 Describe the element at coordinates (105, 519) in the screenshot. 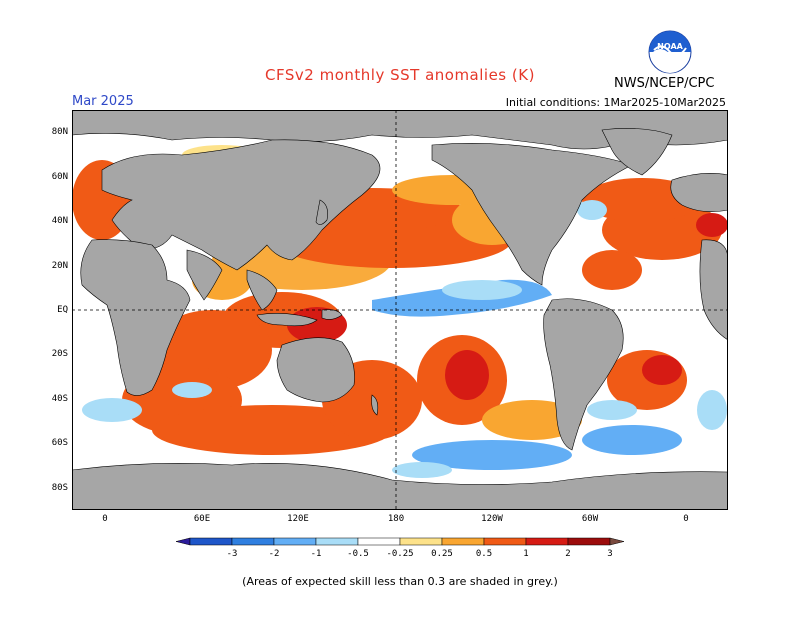

I see `lon-label-0: 0` at that location.